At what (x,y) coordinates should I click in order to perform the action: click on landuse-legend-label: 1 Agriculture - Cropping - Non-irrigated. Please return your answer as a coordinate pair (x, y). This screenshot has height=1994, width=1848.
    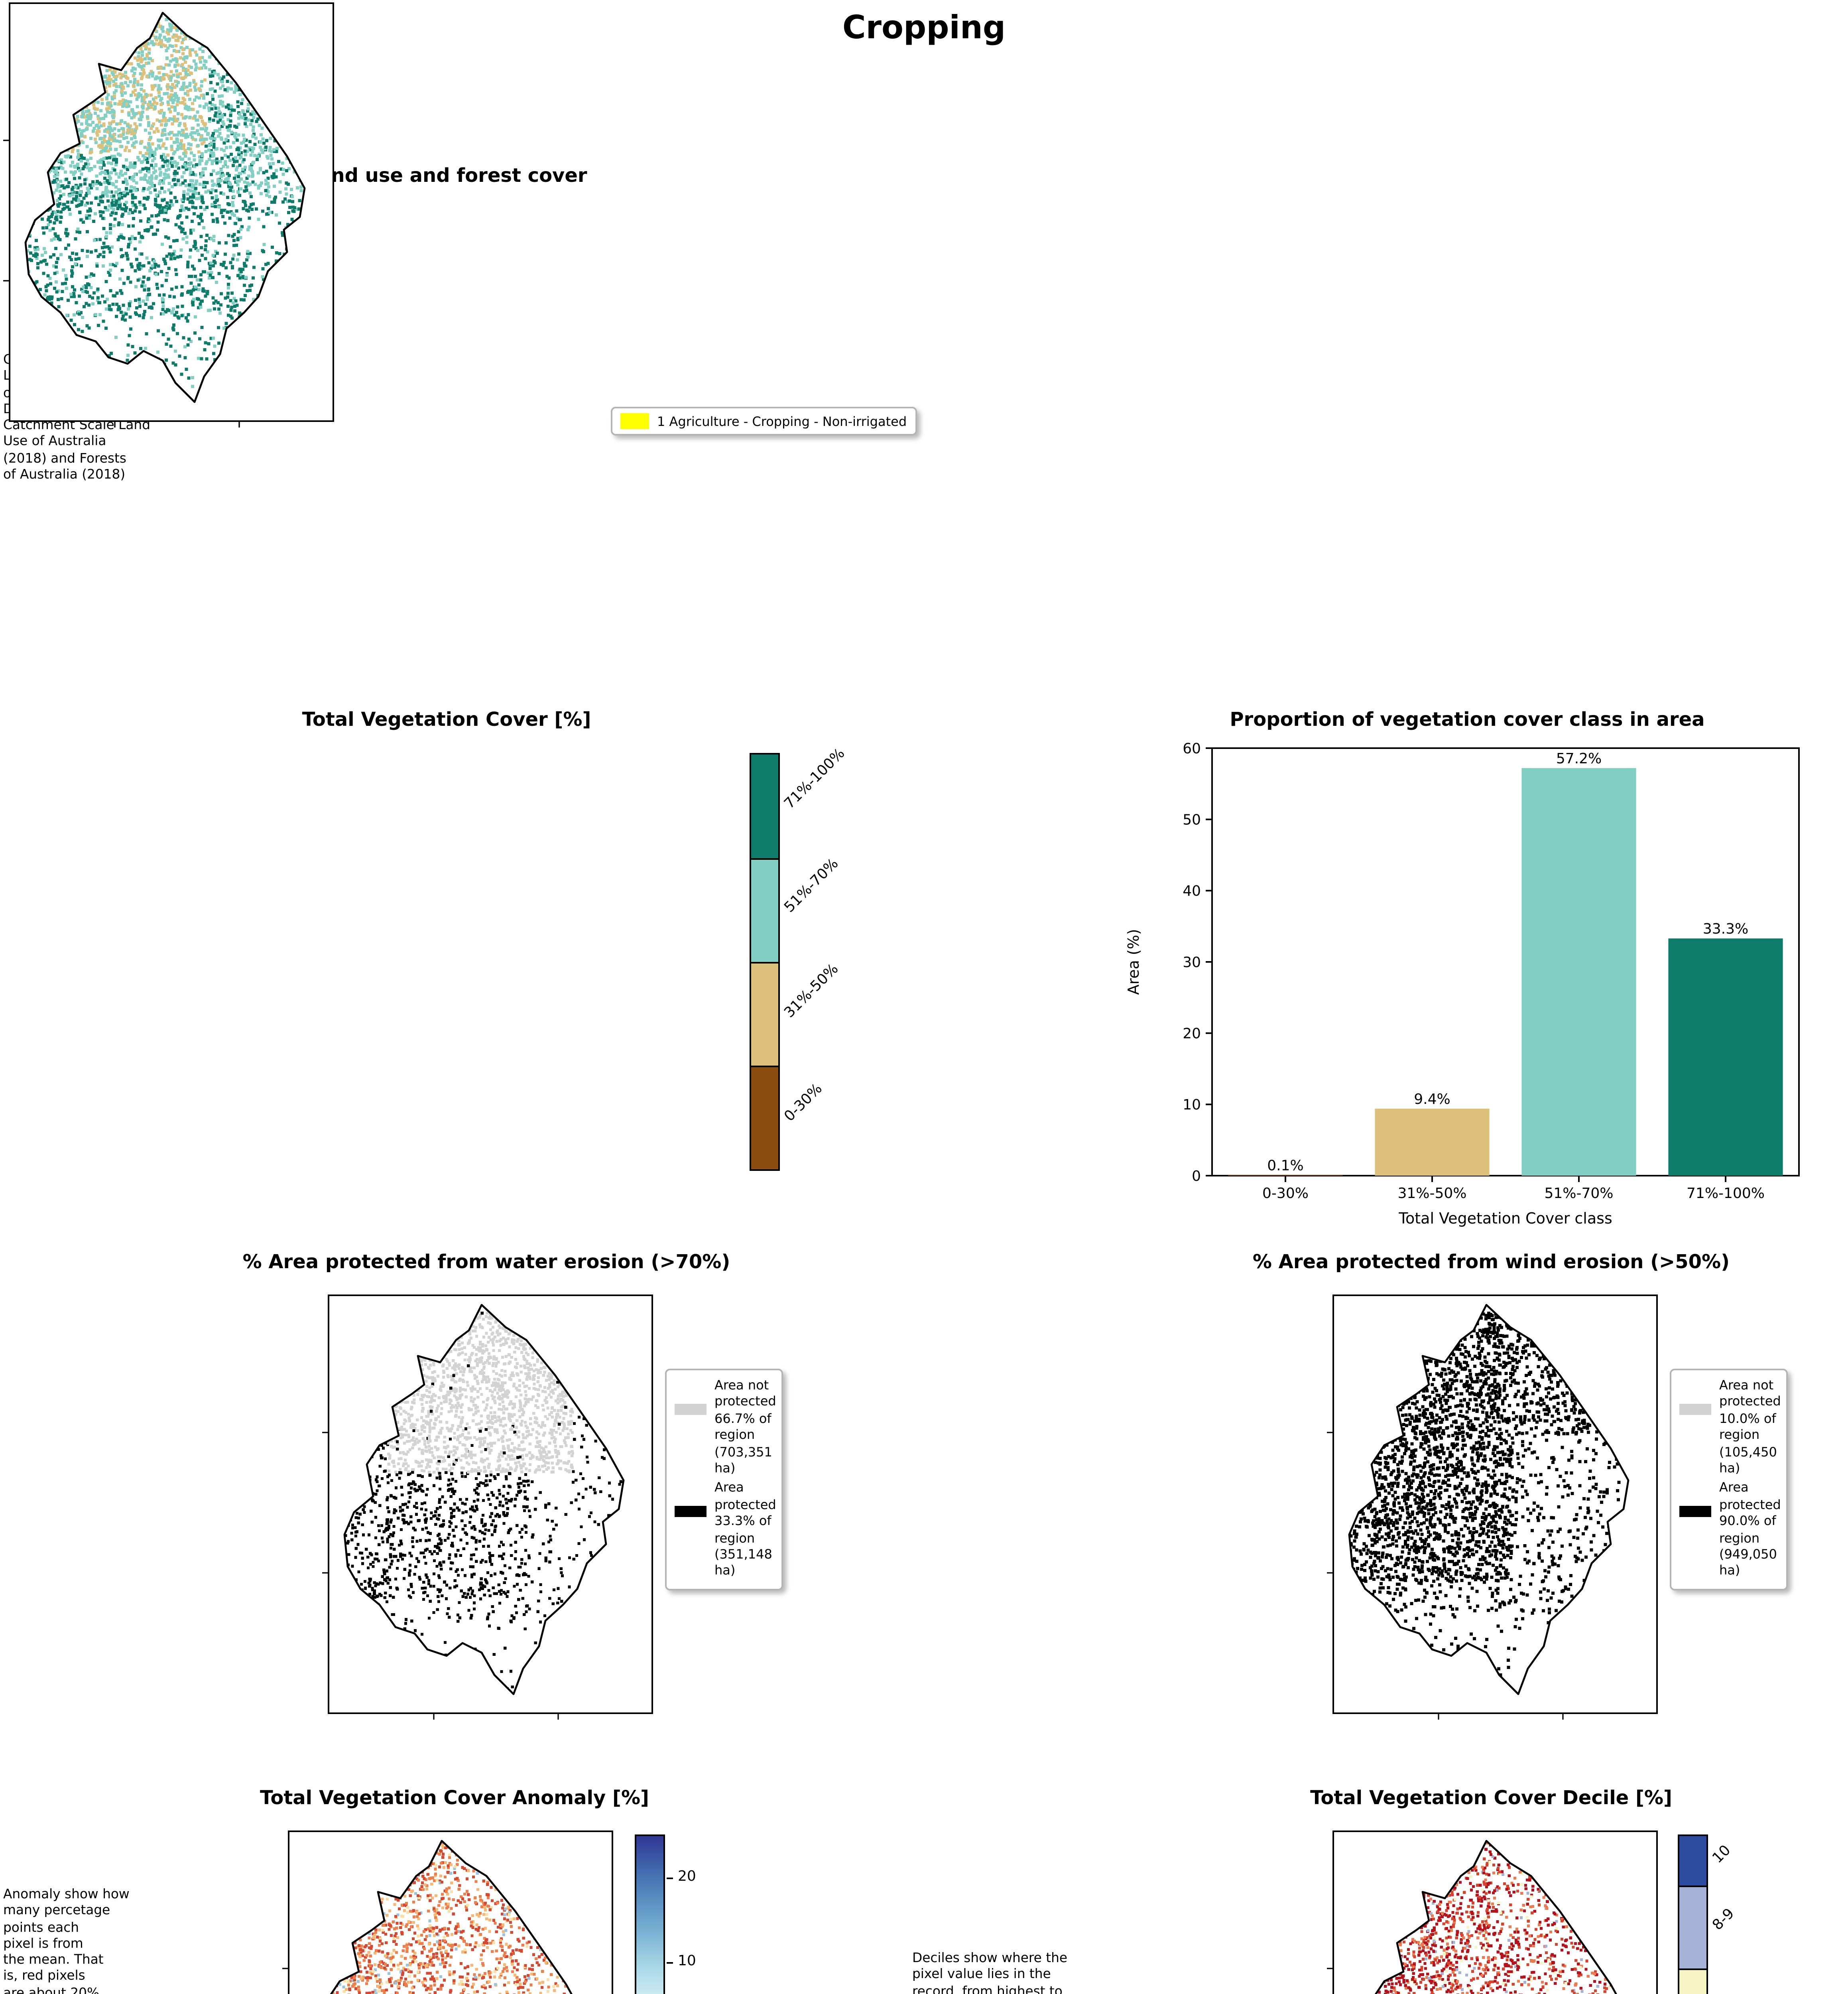
    Looking at the image, I should click on (782, 421).